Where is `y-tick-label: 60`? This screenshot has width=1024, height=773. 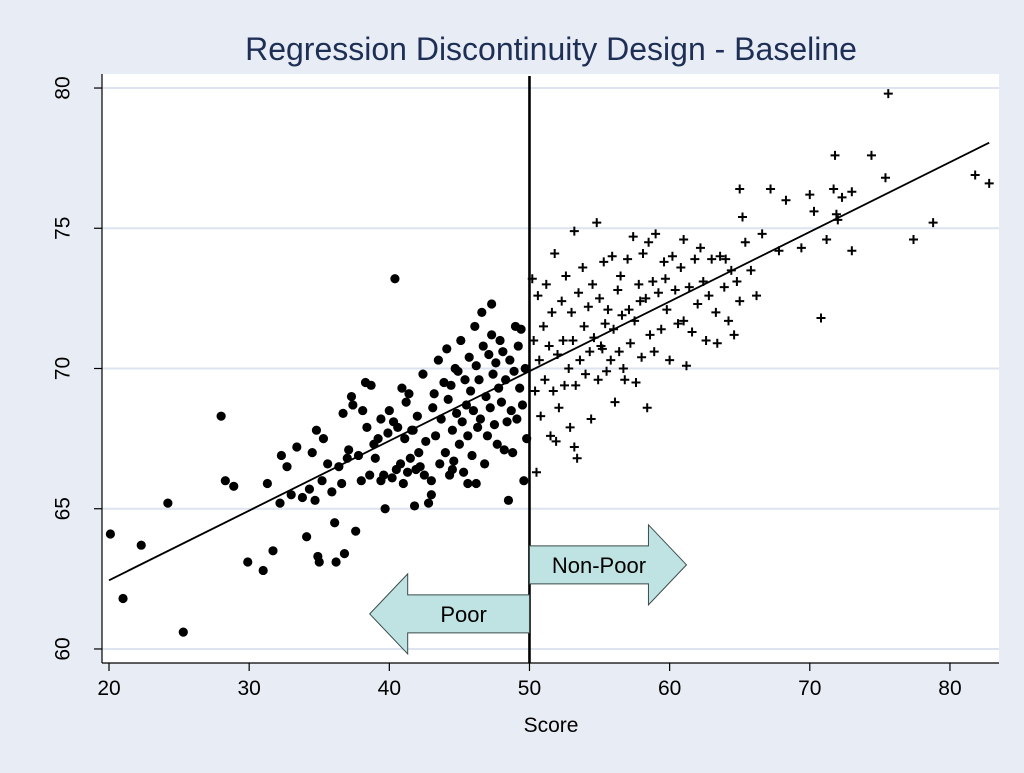 y-tick-label: 60 is located at coordinates (63, 648).